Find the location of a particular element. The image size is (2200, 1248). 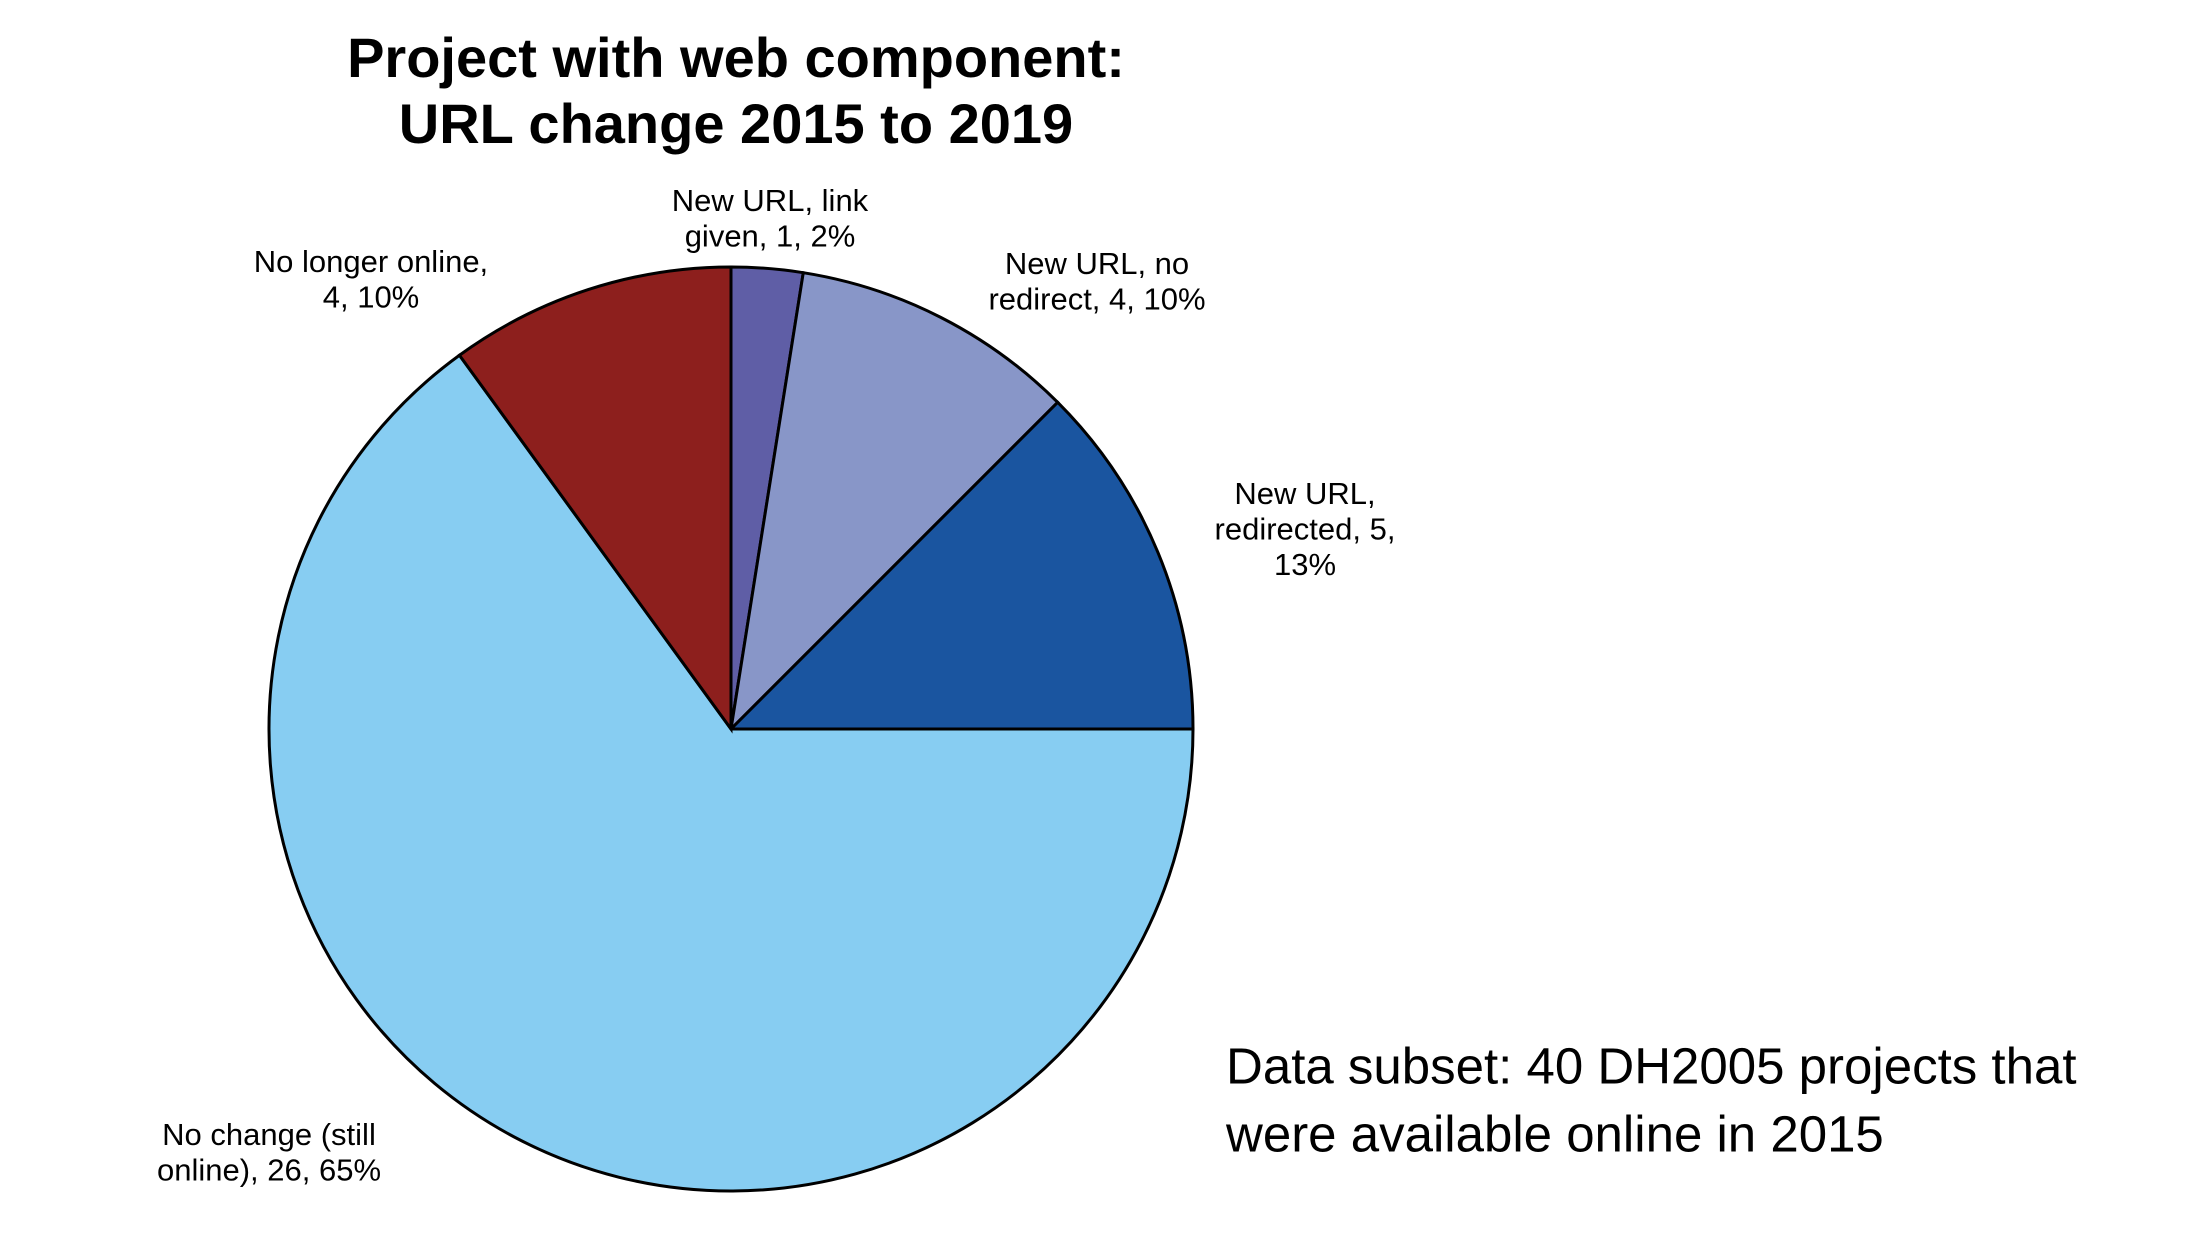

chart-title: Project with web component: is located at coordinates (736, 57).